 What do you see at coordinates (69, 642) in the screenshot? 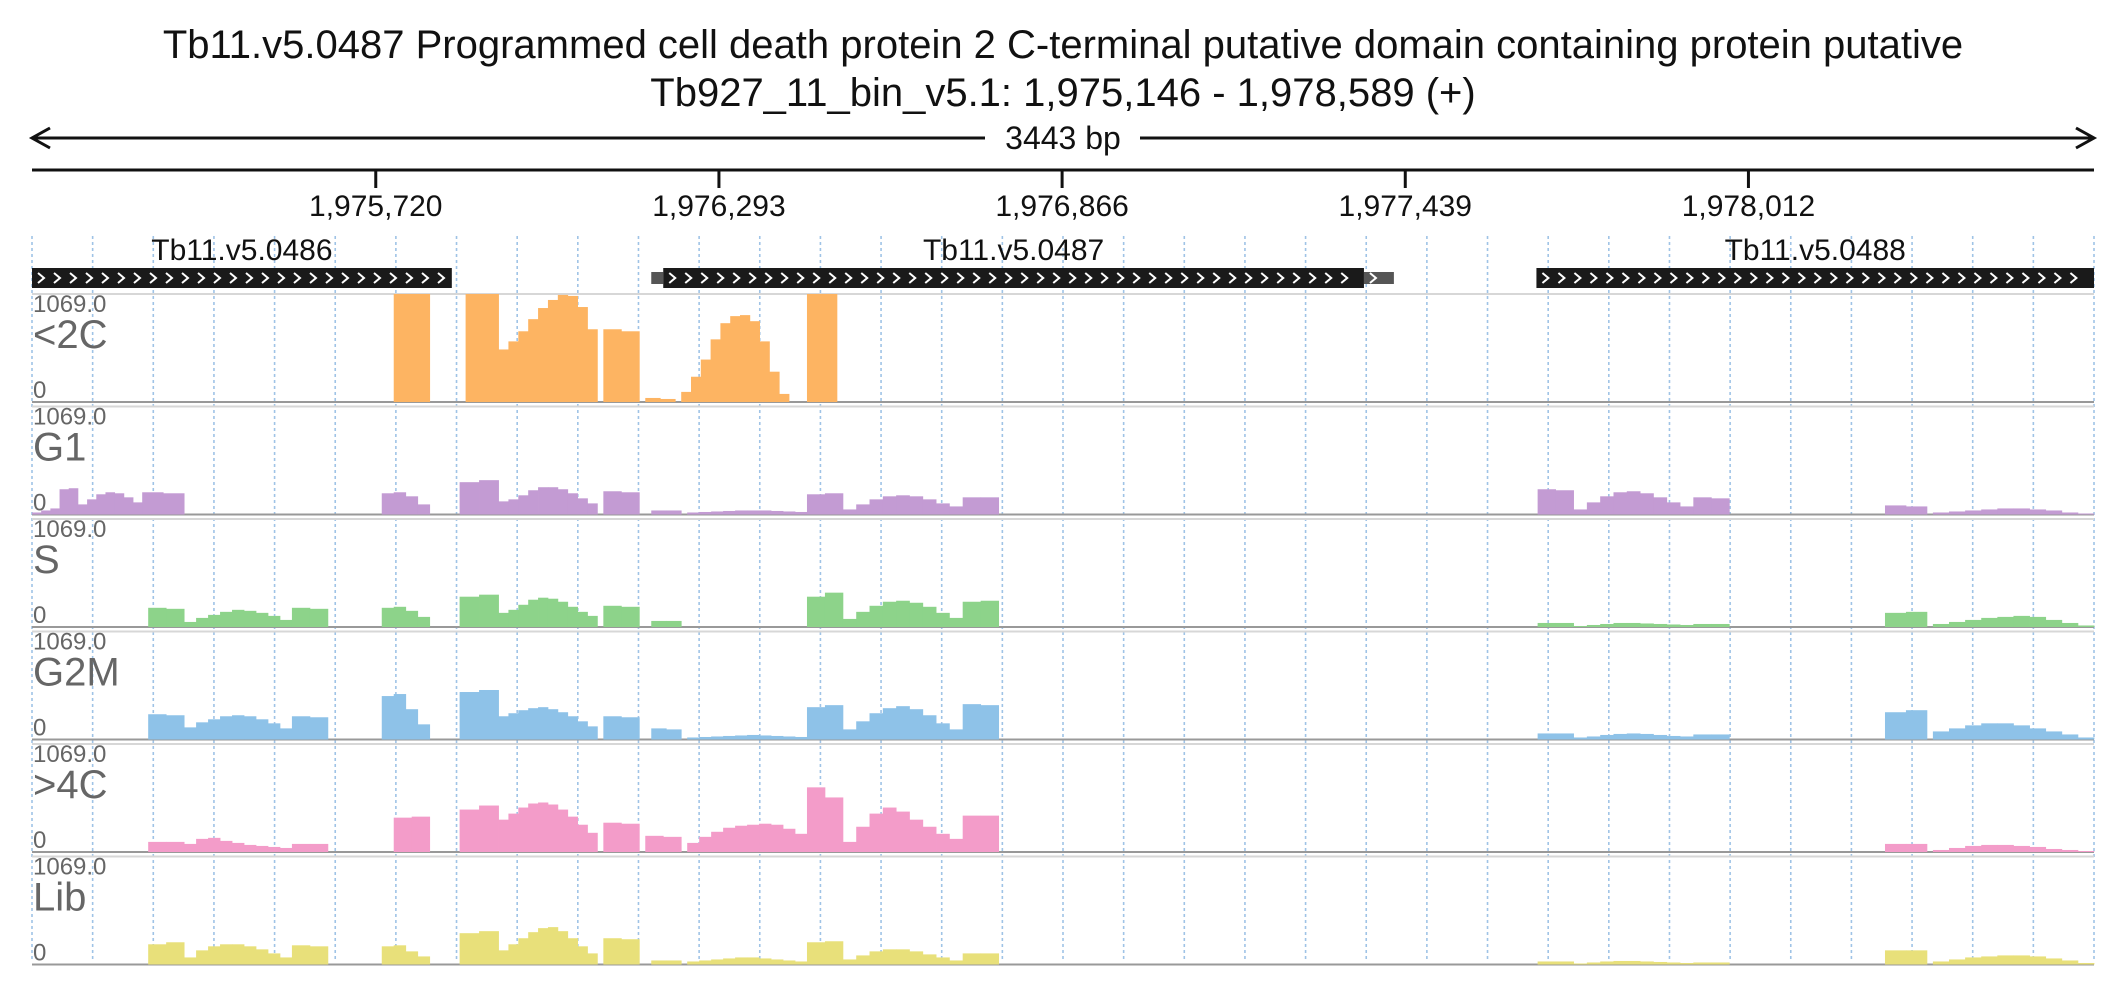
I see `track-scale-max: 1069.0` at bounding box center [69, 642].